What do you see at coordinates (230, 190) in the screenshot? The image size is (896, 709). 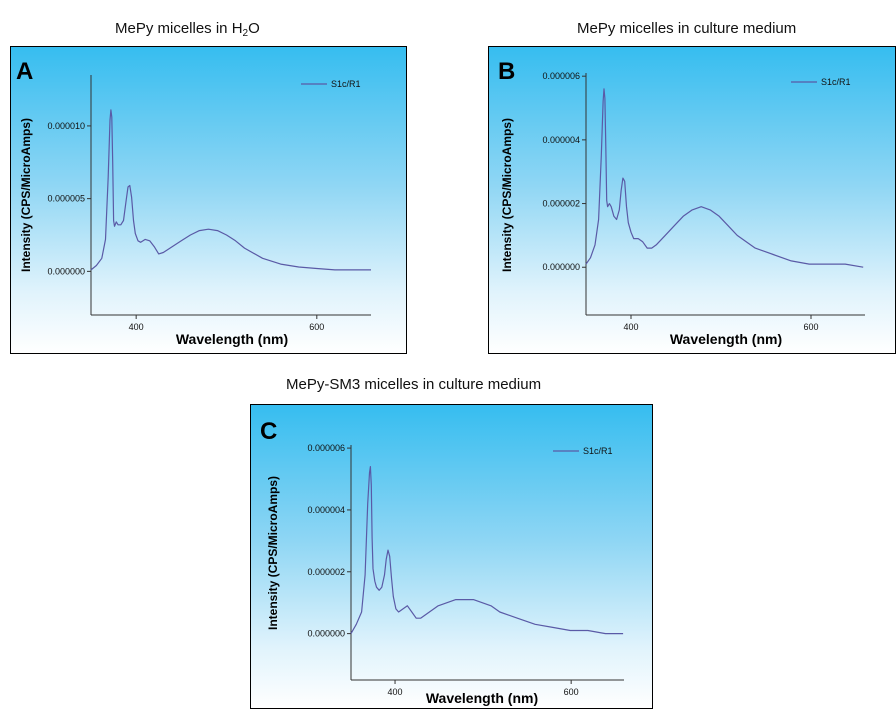 I see `series-line-a` at bounding box center [230, 190].